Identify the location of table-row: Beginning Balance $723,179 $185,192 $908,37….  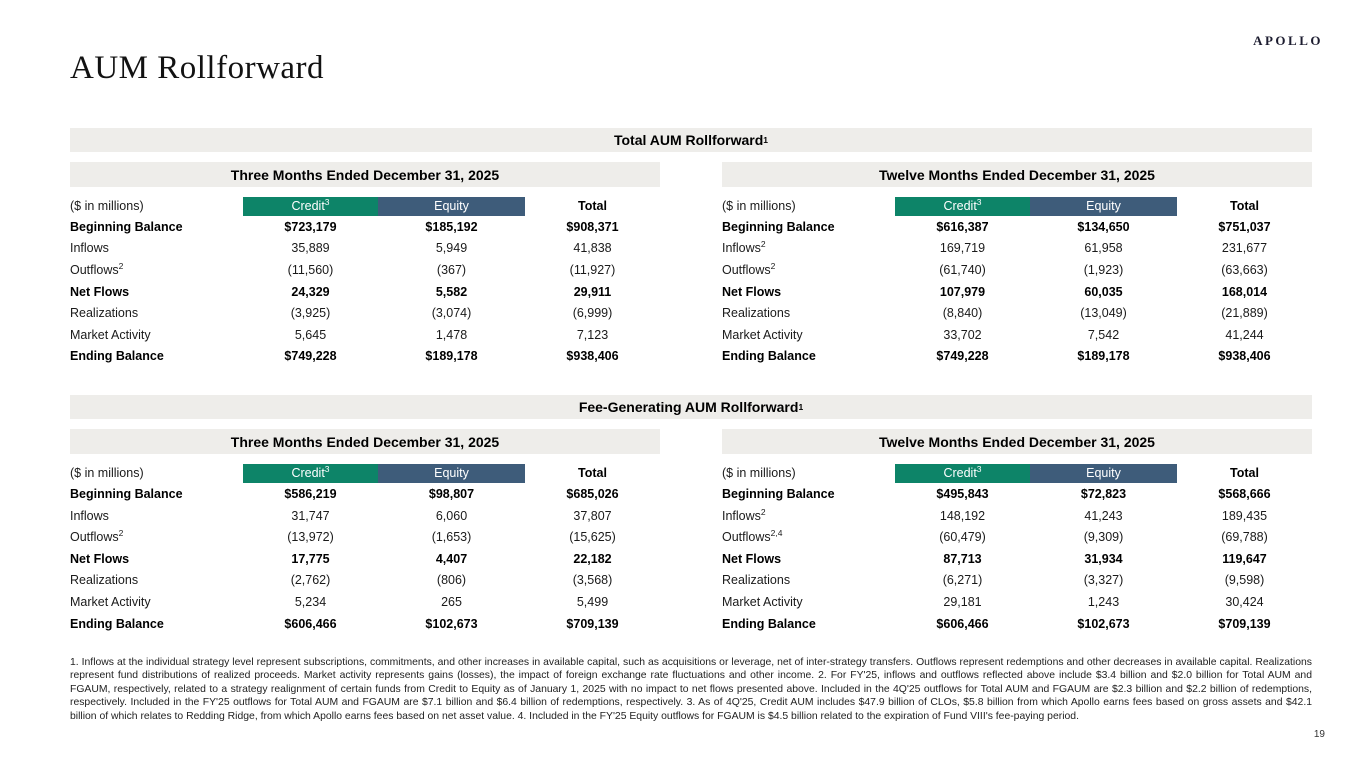
(365, 227).